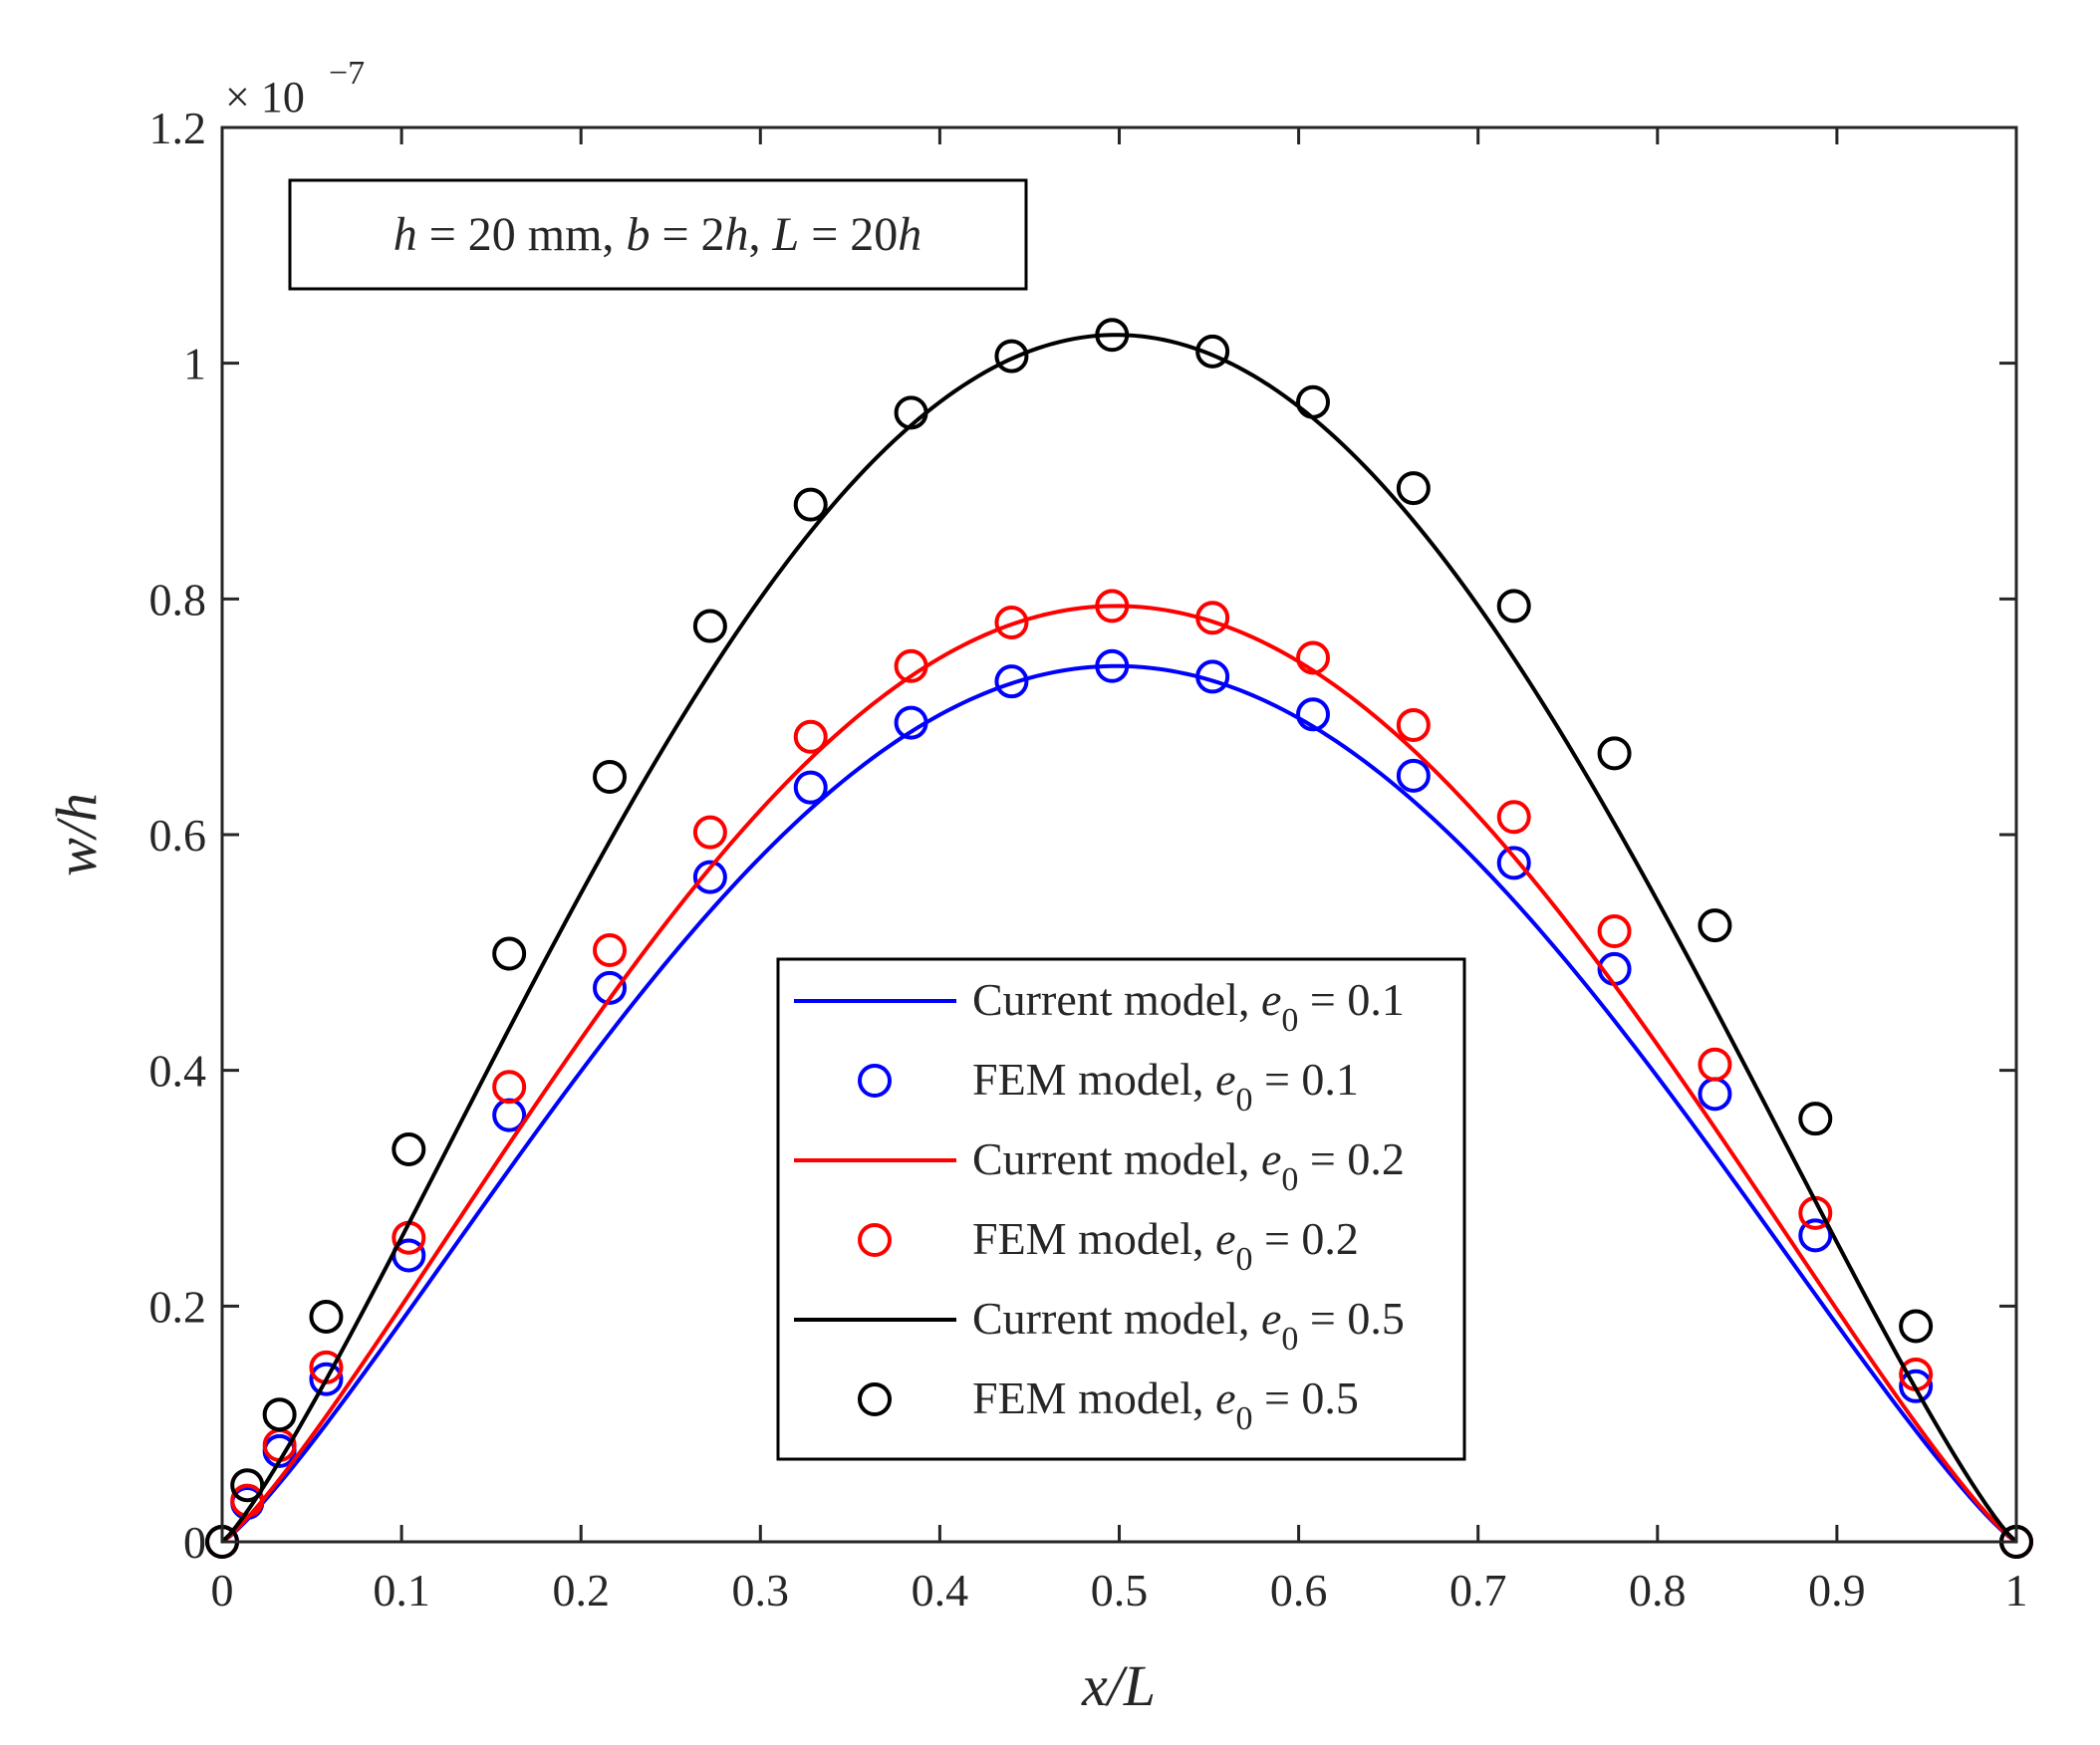 This screenshot has height=1745, width=2100. I want to click on legend-box, so click(1121, 1209).